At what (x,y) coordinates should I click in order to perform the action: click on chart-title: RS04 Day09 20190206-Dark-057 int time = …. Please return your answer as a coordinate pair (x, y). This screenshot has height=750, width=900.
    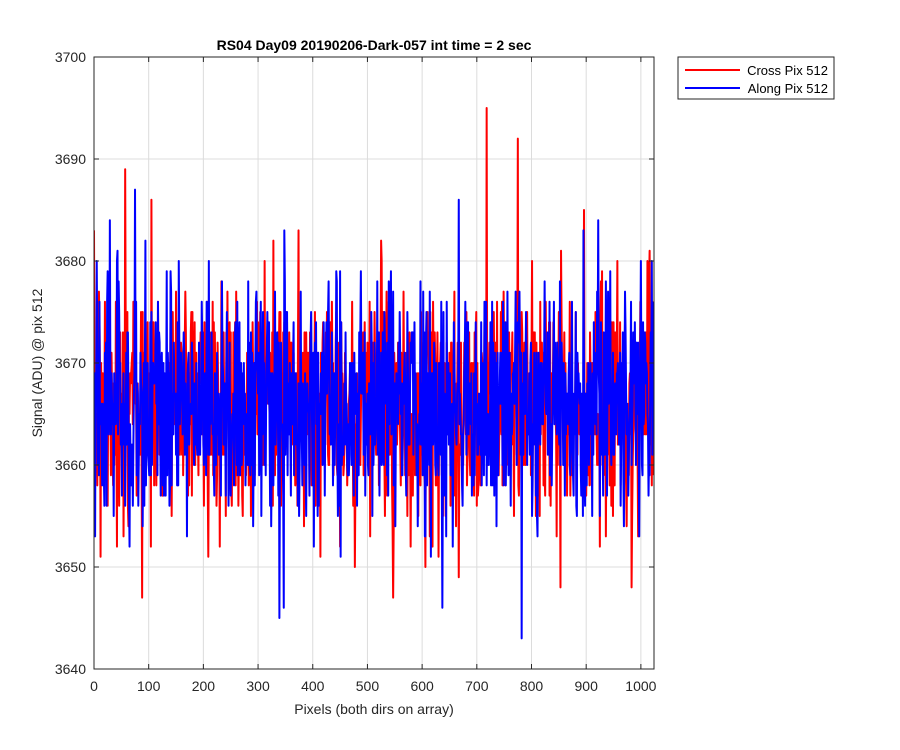
    Looking at the image, I should click on (374, 45).